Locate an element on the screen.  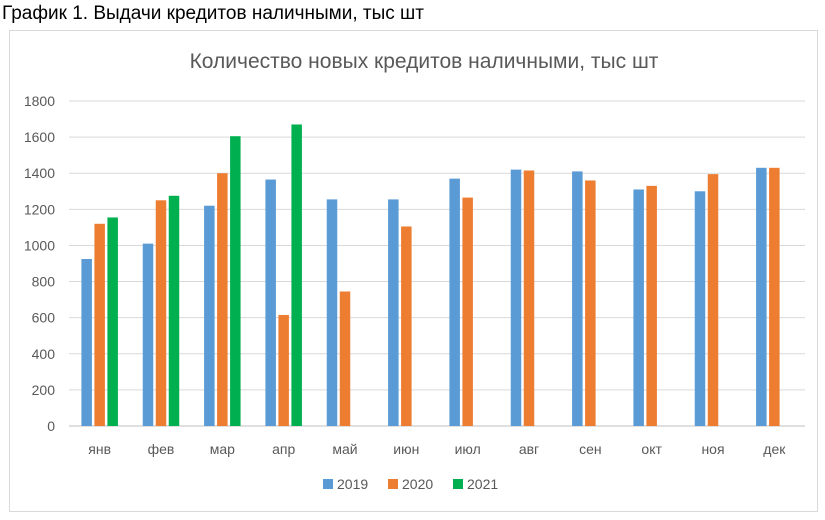
x-tick-label-фев: фев is located at coordinates (161, 449).